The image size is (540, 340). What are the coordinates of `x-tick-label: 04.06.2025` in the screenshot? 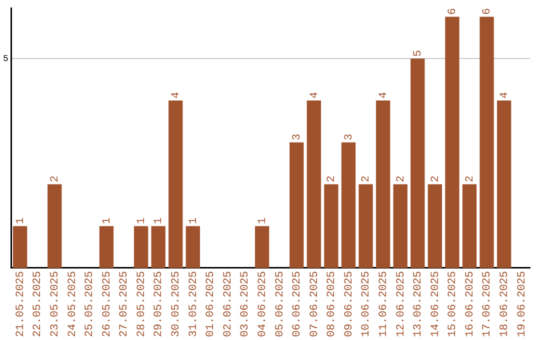 It's located at (262, 304).